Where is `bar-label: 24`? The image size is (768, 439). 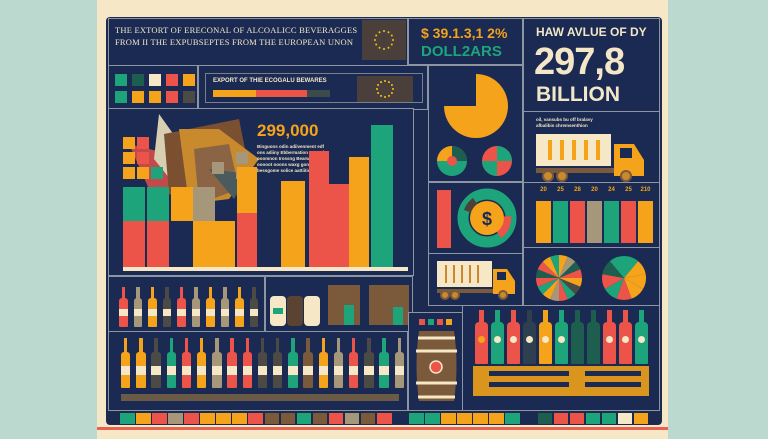 bar-label: 24 is located at coordinates (611, 190).